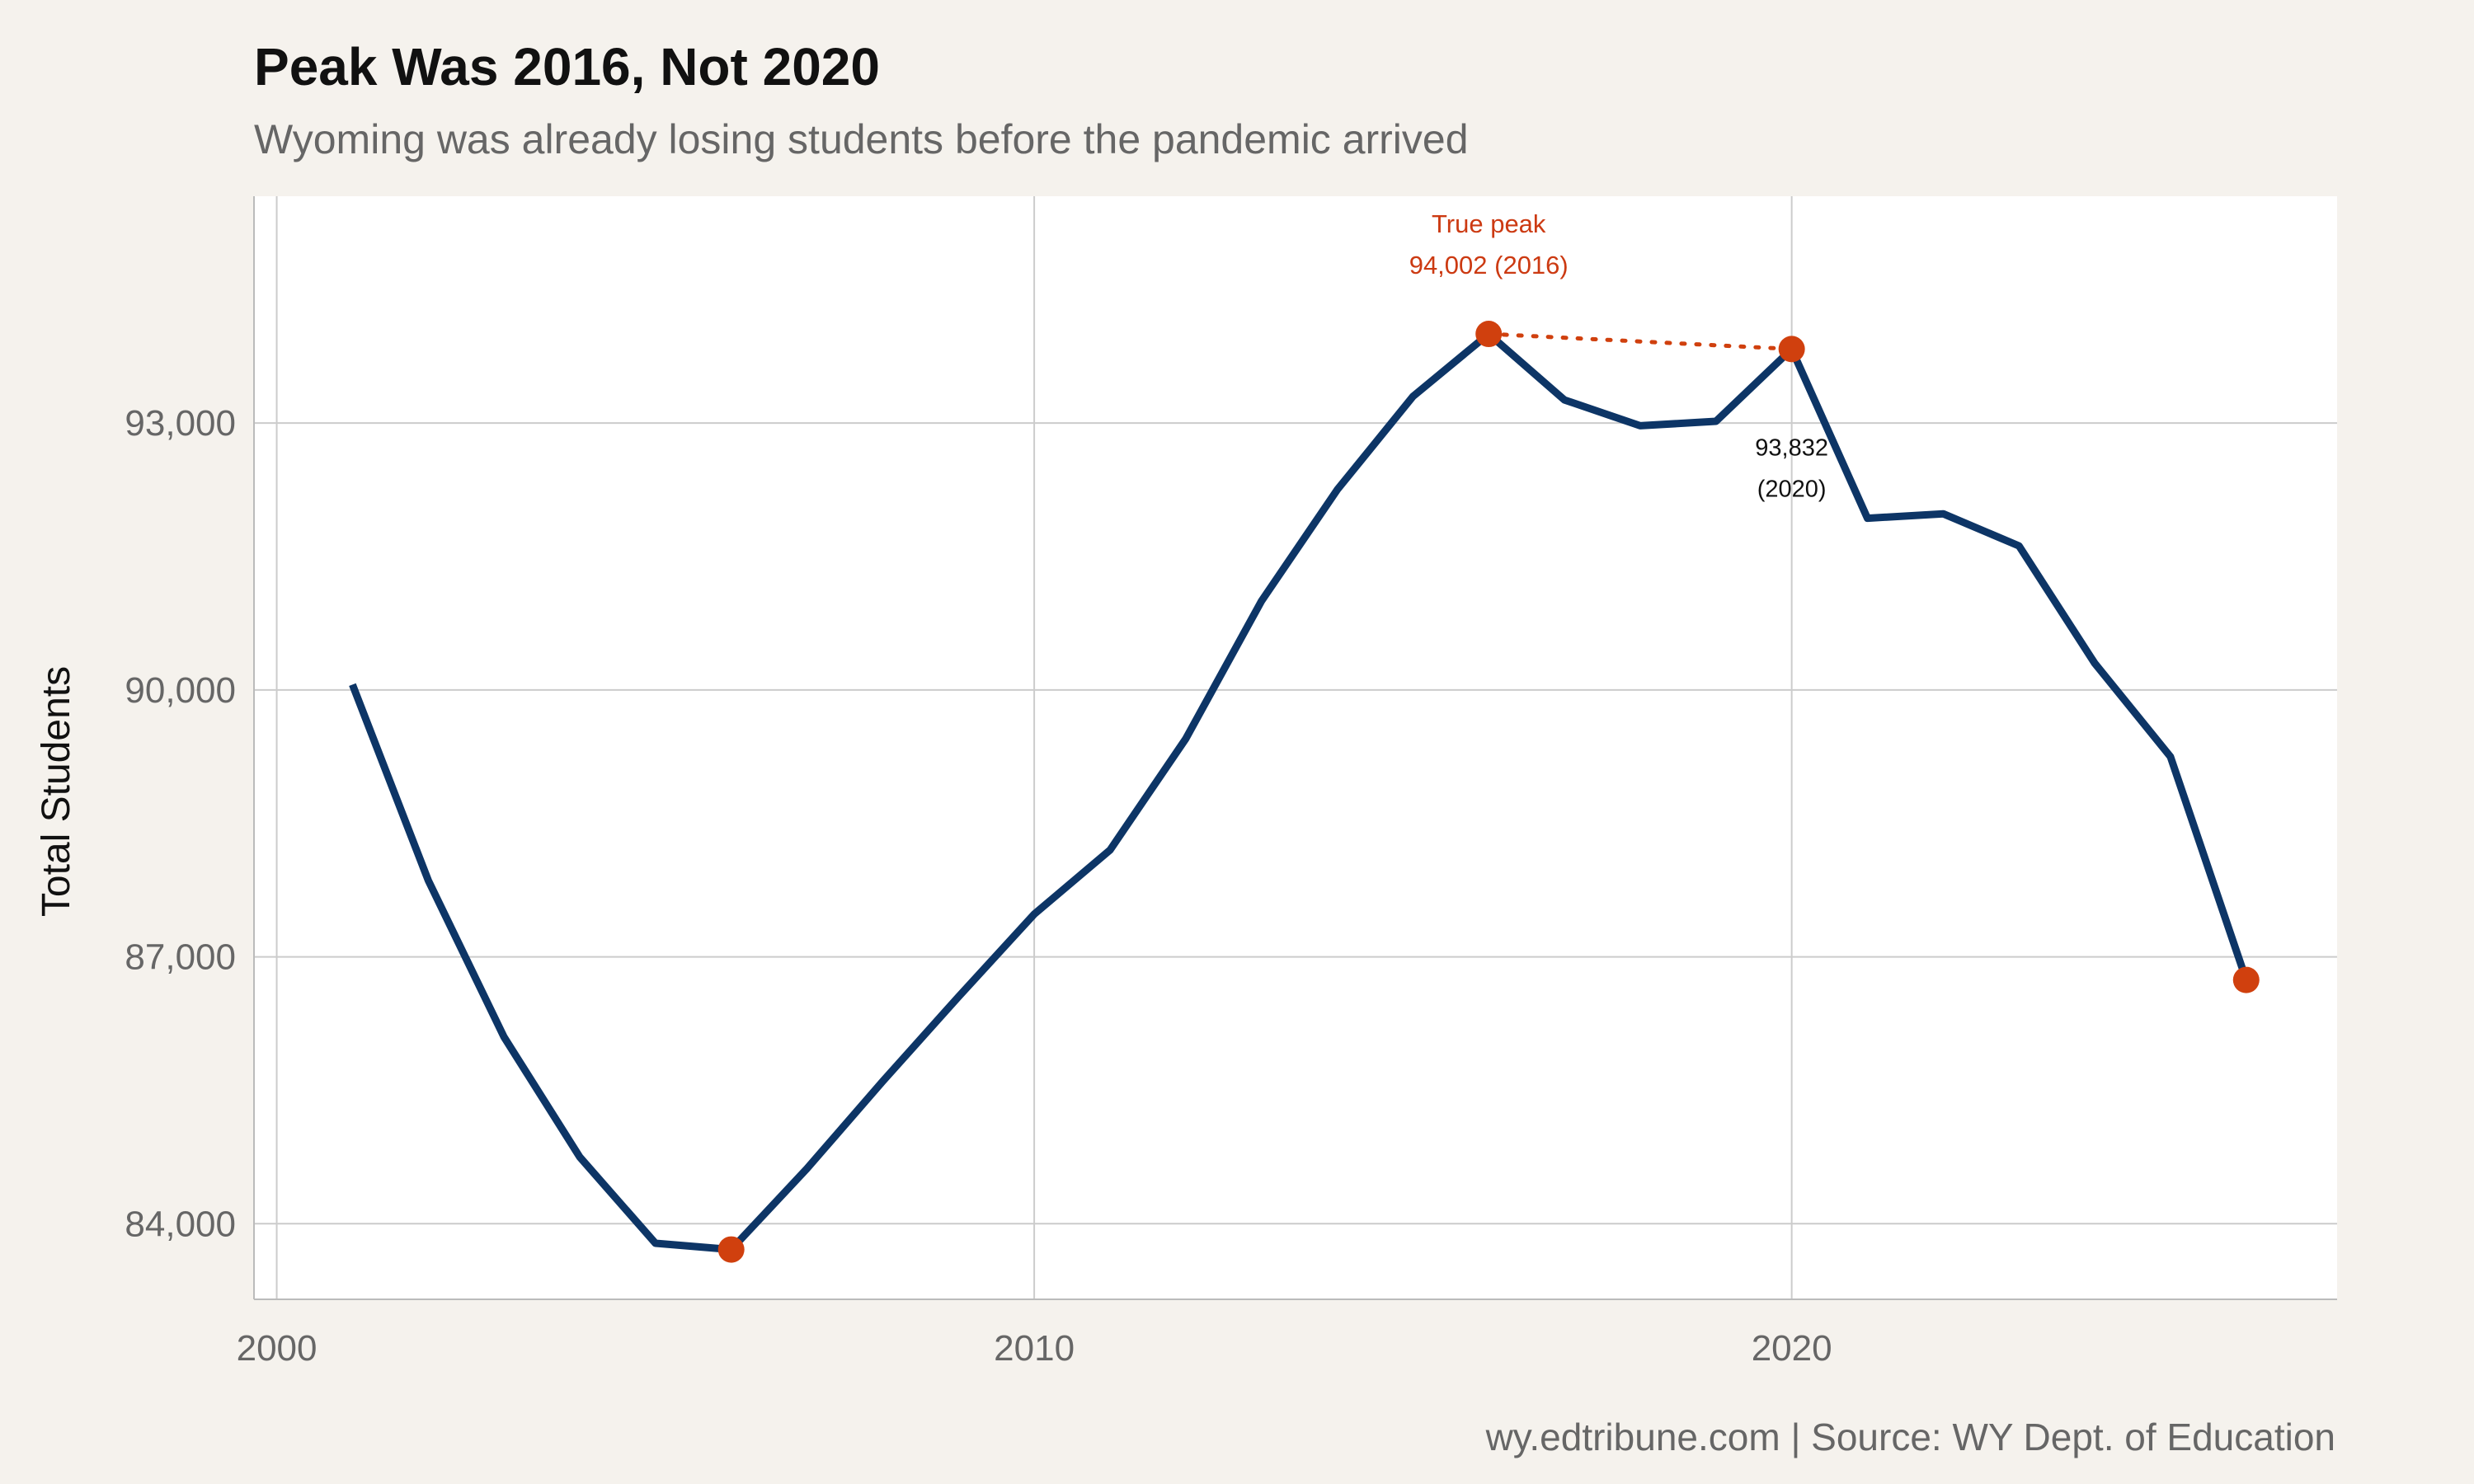  Describe the element at coordinates (180, 423) in the screenshot. I see `y-tick-label: 93,000` at that location.